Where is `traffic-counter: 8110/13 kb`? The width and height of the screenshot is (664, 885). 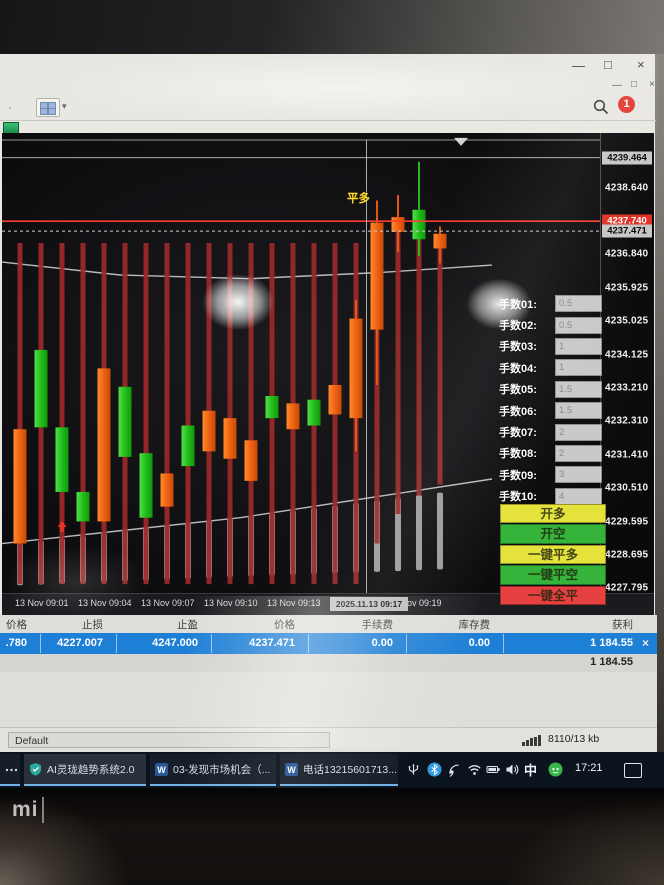 traffic-counter: 8110/13 kb is located at coordinates (574, 739).